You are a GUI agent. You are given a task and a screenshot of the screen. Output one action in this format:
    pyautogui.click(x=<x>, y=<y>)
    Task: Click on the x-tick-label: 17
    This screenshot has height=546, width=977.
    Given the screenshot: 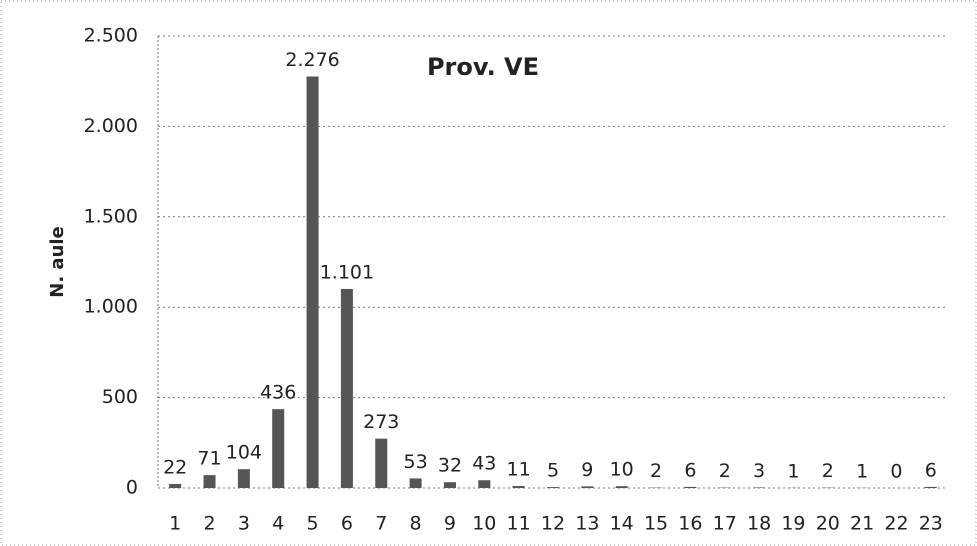 What is the action you would take?
    pyautogui.click(x=725, y=524)
    